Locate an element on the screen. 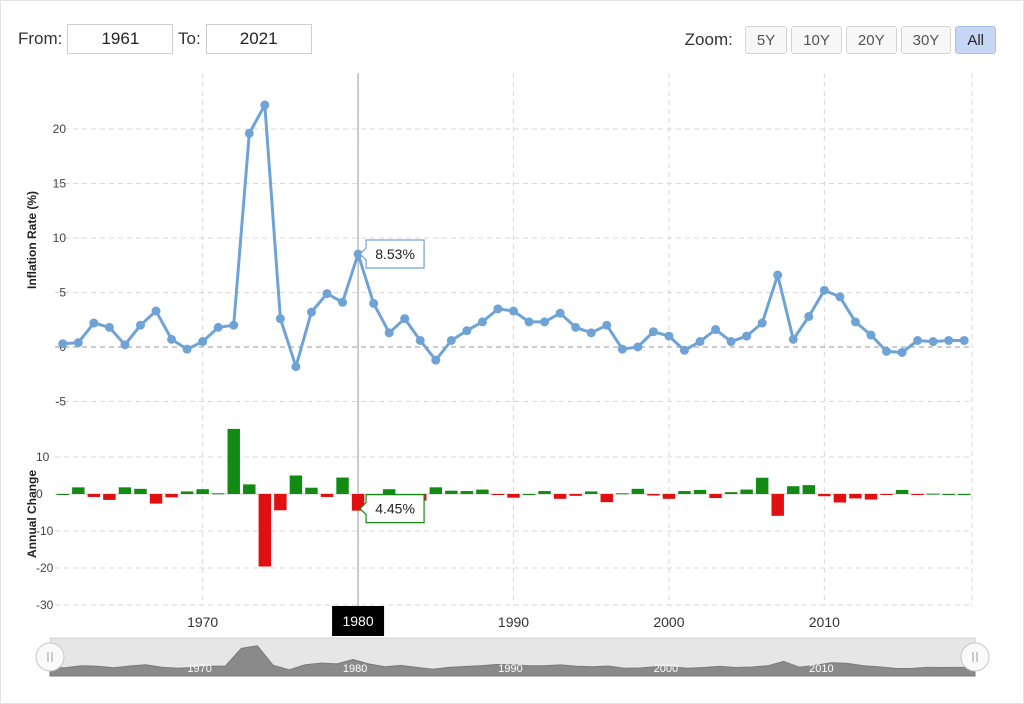  tooltip-bar-box is located at coordinates (392, 509).